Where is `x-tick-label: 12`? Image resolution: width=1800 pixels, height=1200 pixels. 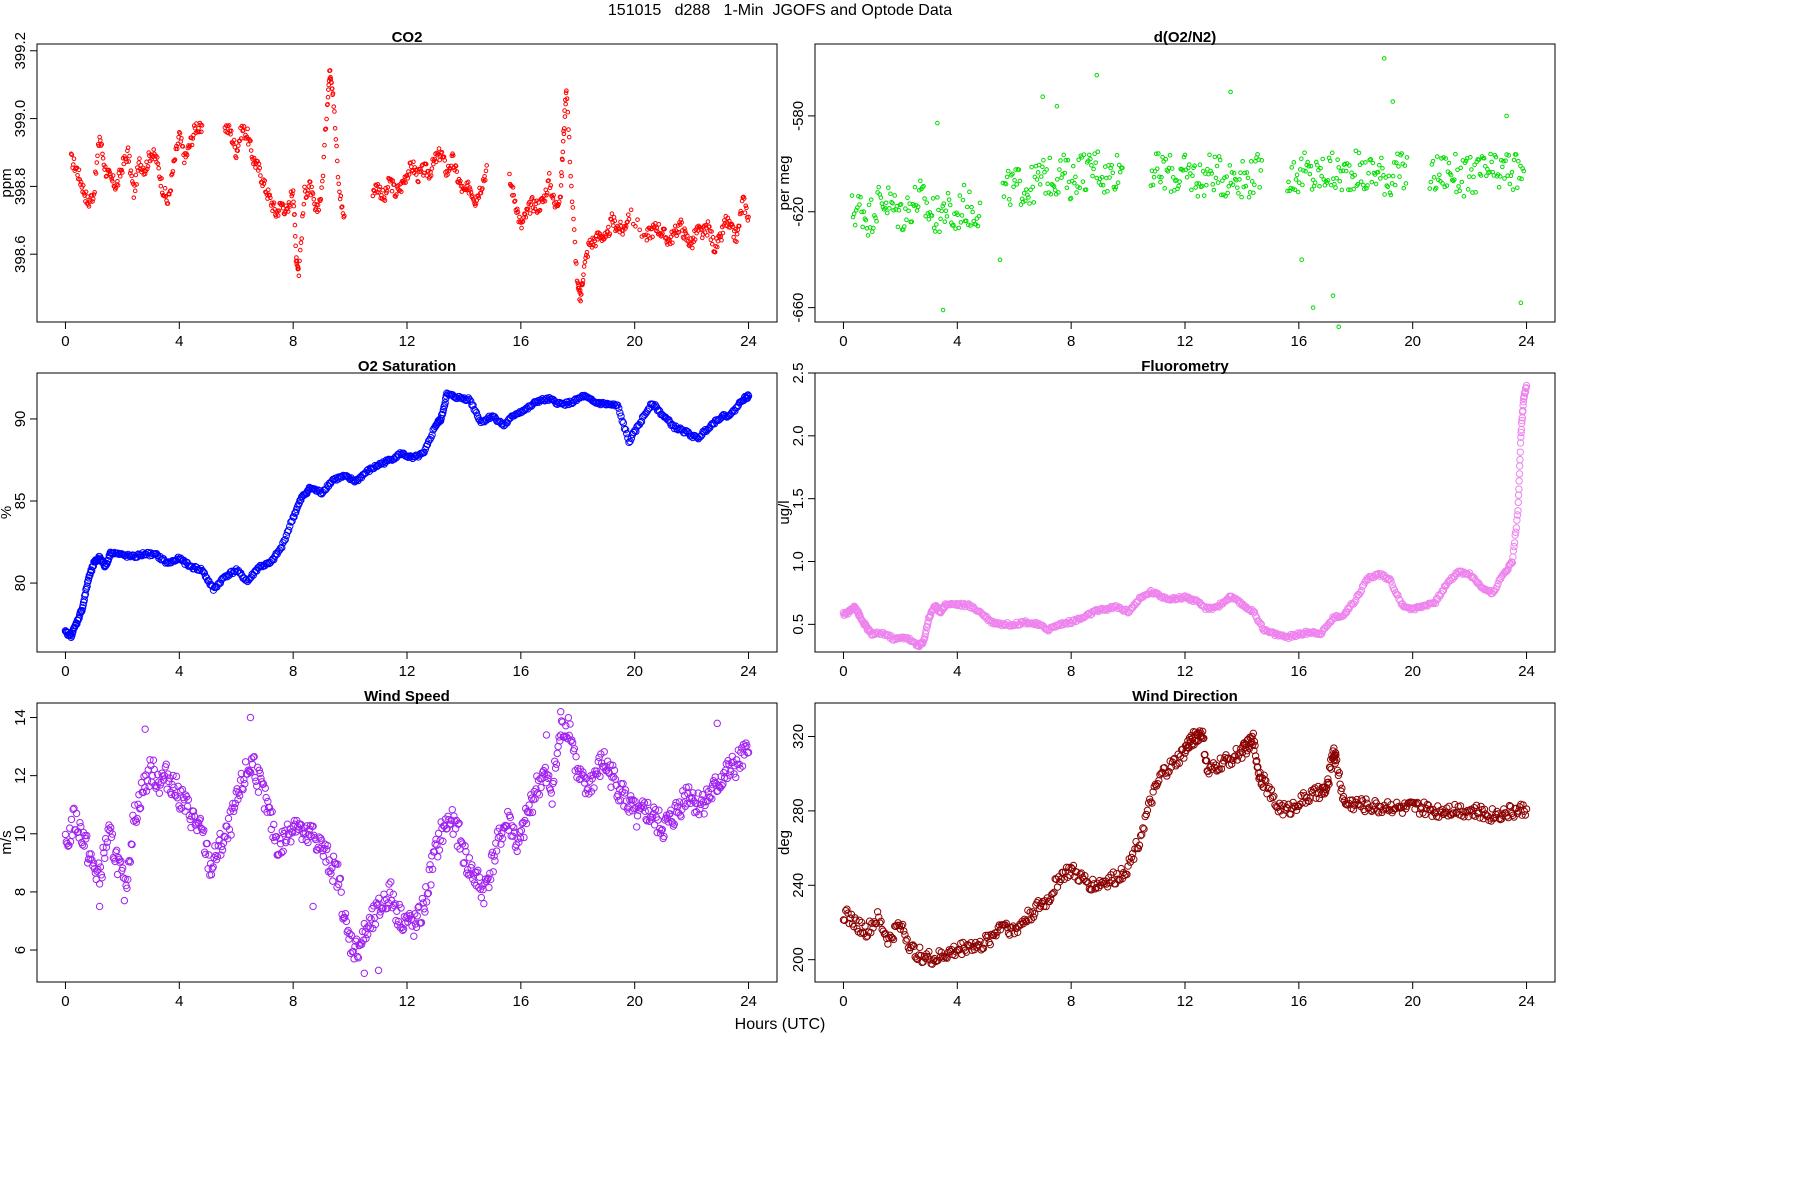 x-tick-label: 12 is located at coordinates (407, 671).